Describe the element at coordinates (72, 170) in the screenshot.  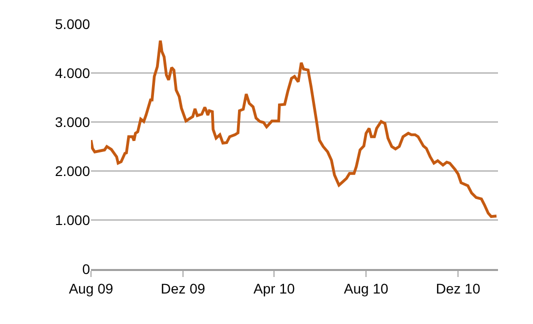
I see `y-tick-label: 2.000` at that location.